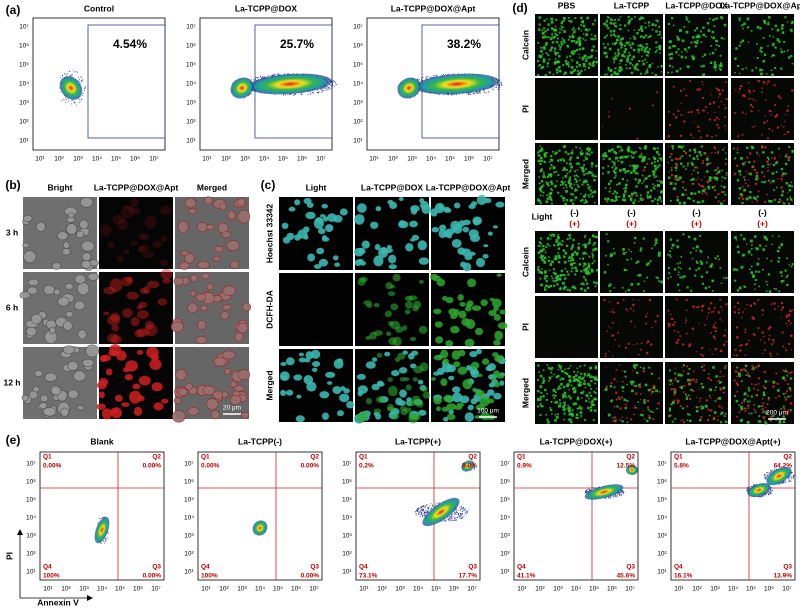  I want to click on row-label: 6 h, so click(12, 307).